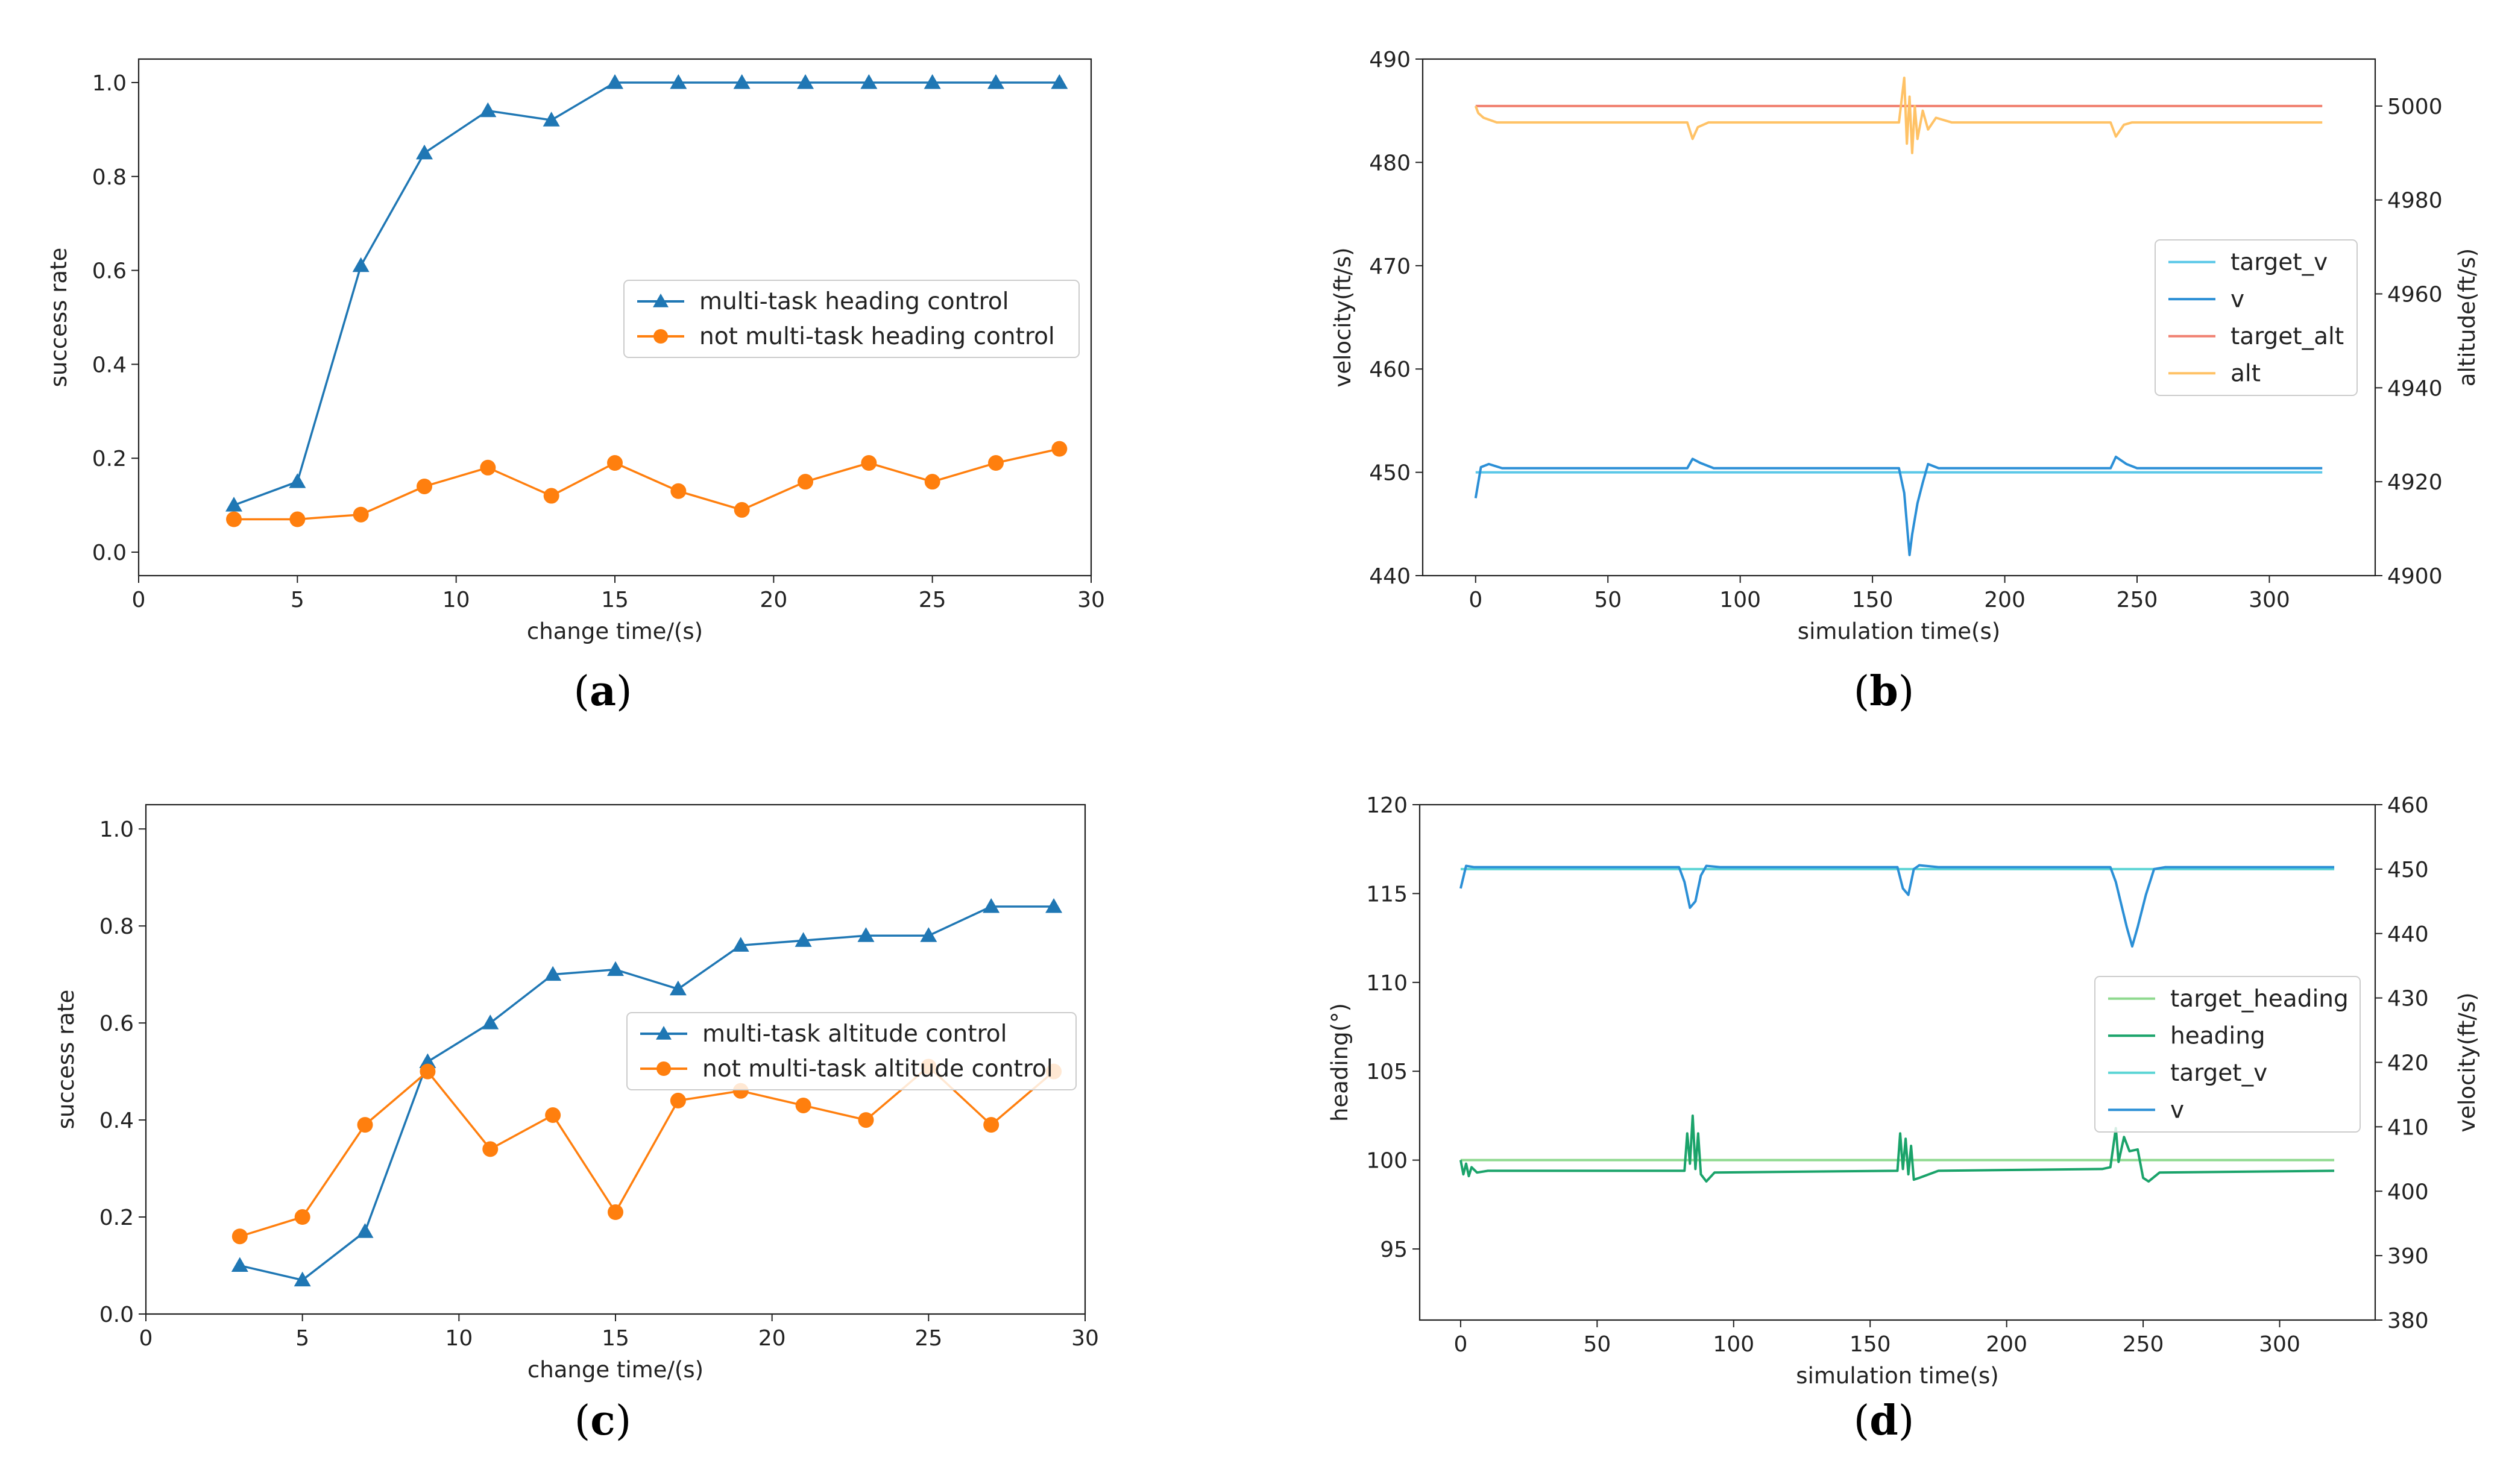 Image resolution: width=2506 pixels, height=1484 pixels. What do you see at coordinates (1897, 1148) in the screenshot?
I see `series-heading` at bounding box center [1897, 1148].